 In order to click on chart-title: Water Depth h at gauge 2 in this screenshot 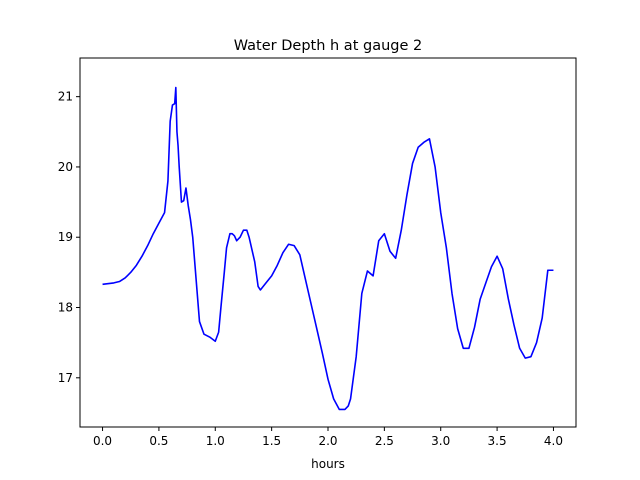, I will do `click(328, 46)`.